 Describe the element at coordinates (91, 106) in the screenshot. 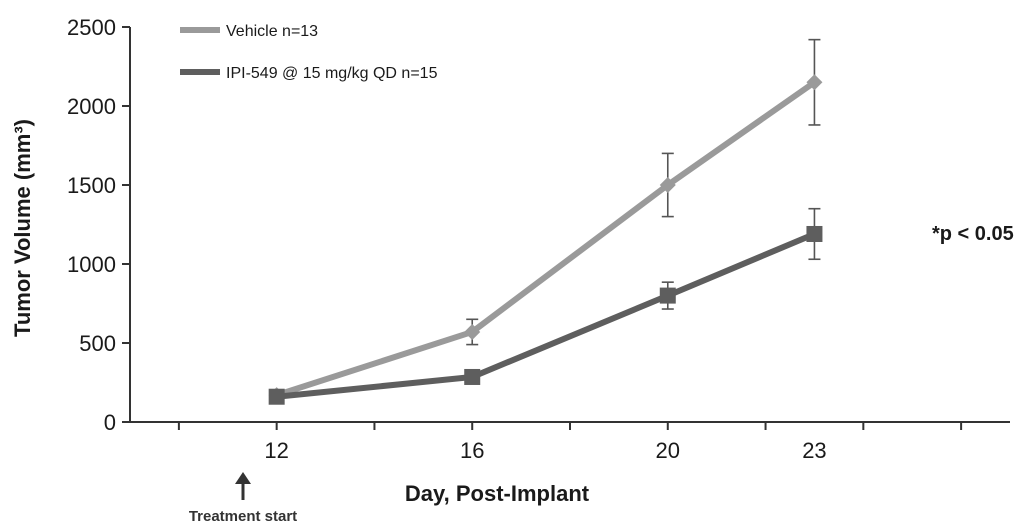

I see `y-tick-label: 2000` at that location.